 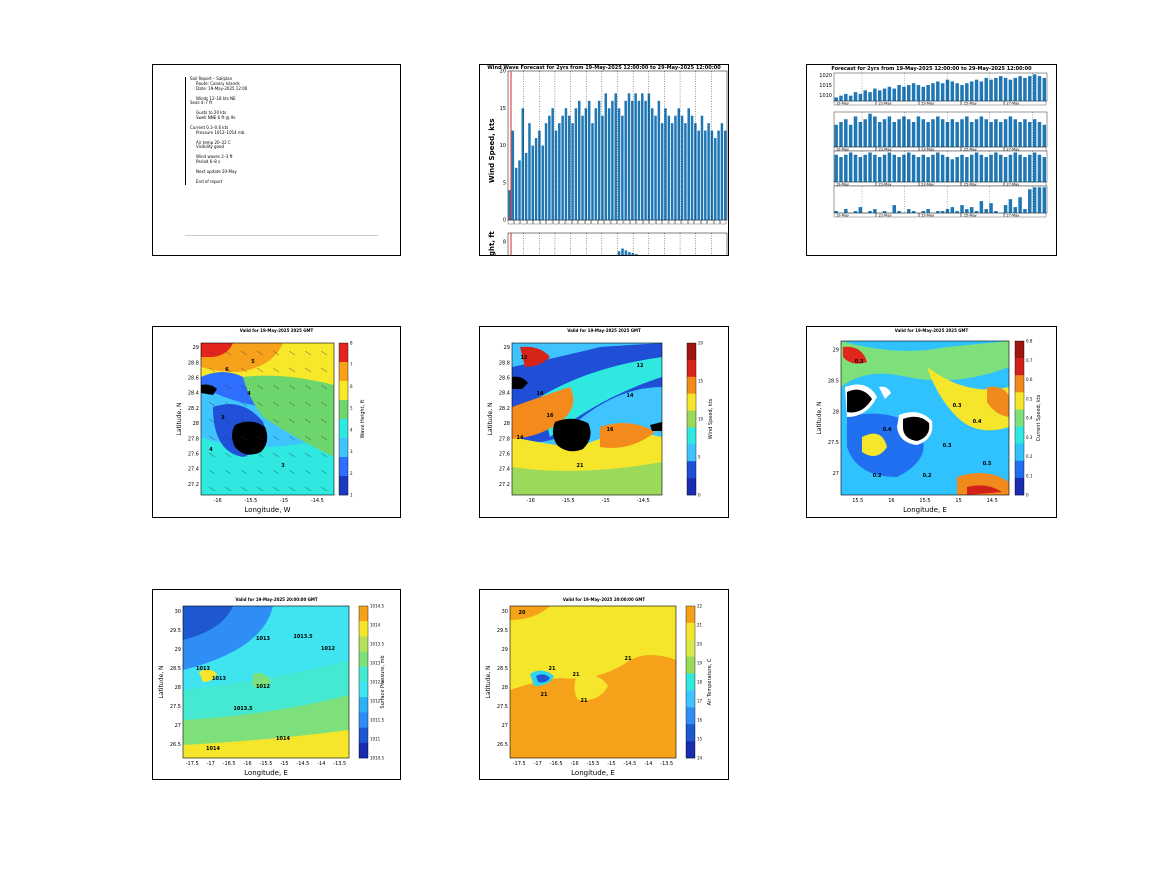 What do you see at coordinates (193, 470) in the screenshot?
I see `map-ytick: 27.4` at bounding box center [193, 470].